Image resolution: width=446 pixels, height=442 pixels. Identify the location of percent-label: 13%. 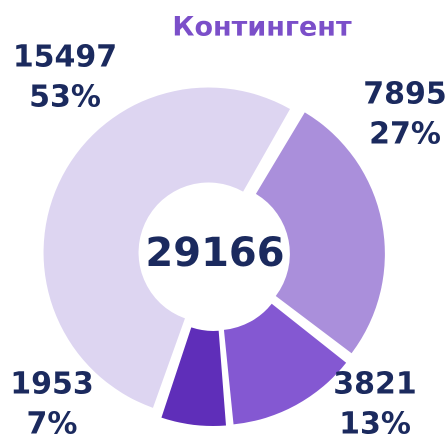
(375, 424).